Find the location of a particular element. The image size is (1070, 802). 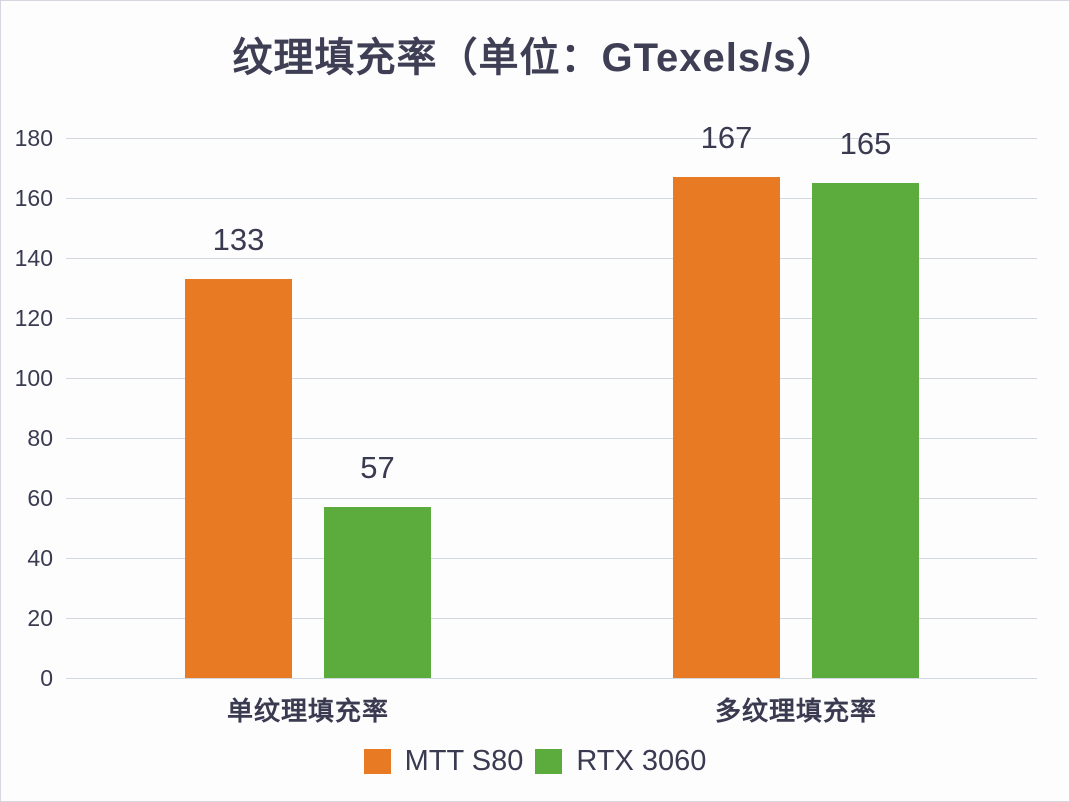

y-axis-tick-label: 180 is located at coordinates (33, 138).